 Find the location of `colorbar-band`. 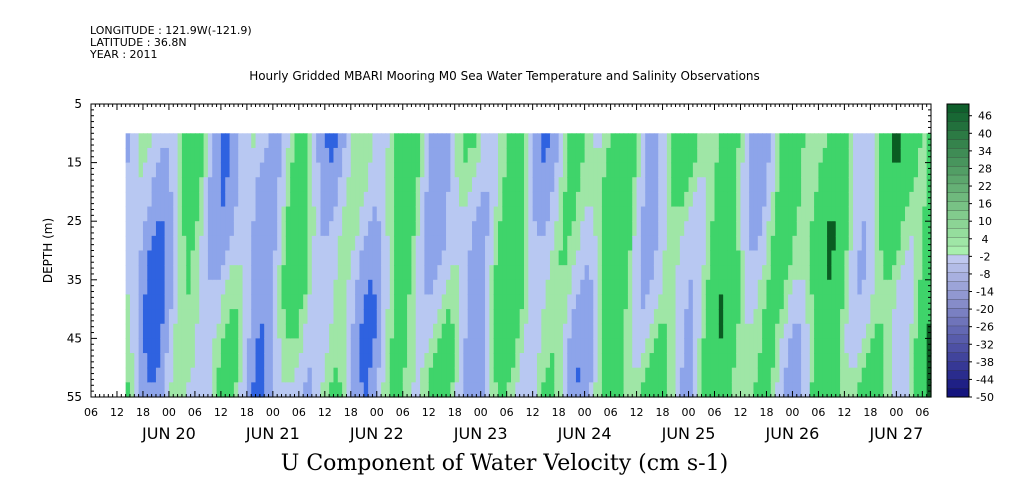

colorbar-band is located at coordinates (958, 321).